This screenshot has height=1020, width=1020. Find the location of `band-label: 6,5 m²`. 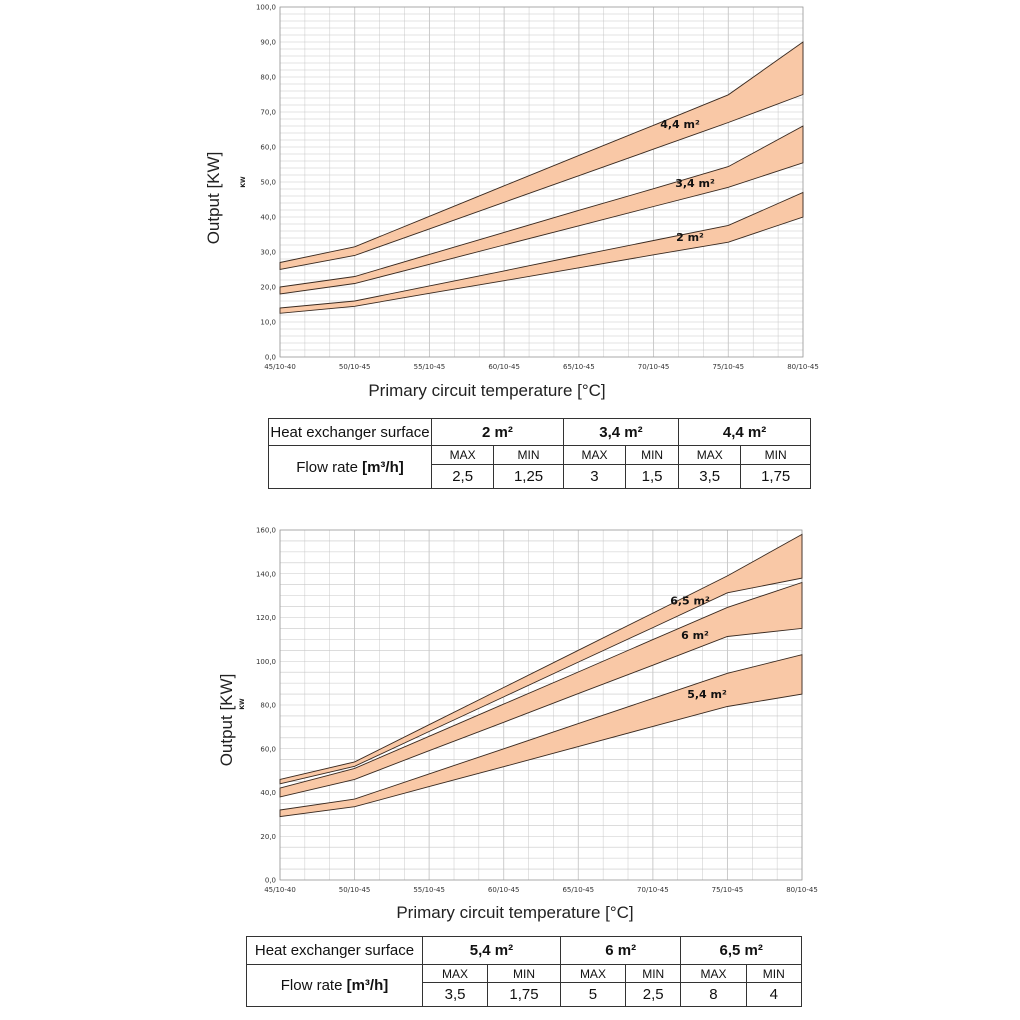

band-label: 6,5 m² is located at coordinates (690, 600).